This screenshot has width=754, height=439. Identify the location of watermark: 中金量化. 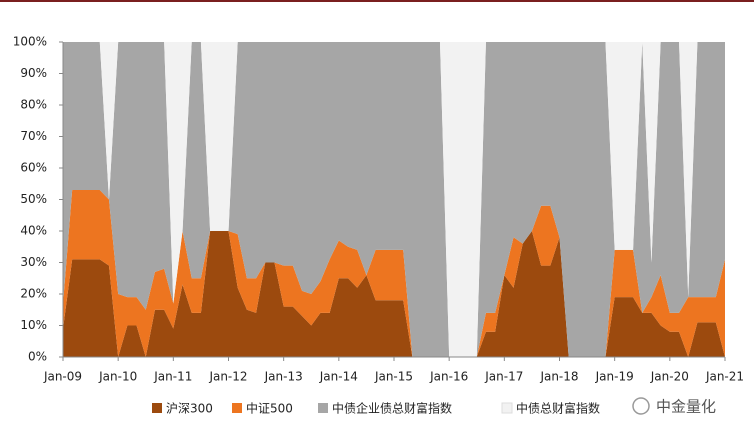
(674, 406).